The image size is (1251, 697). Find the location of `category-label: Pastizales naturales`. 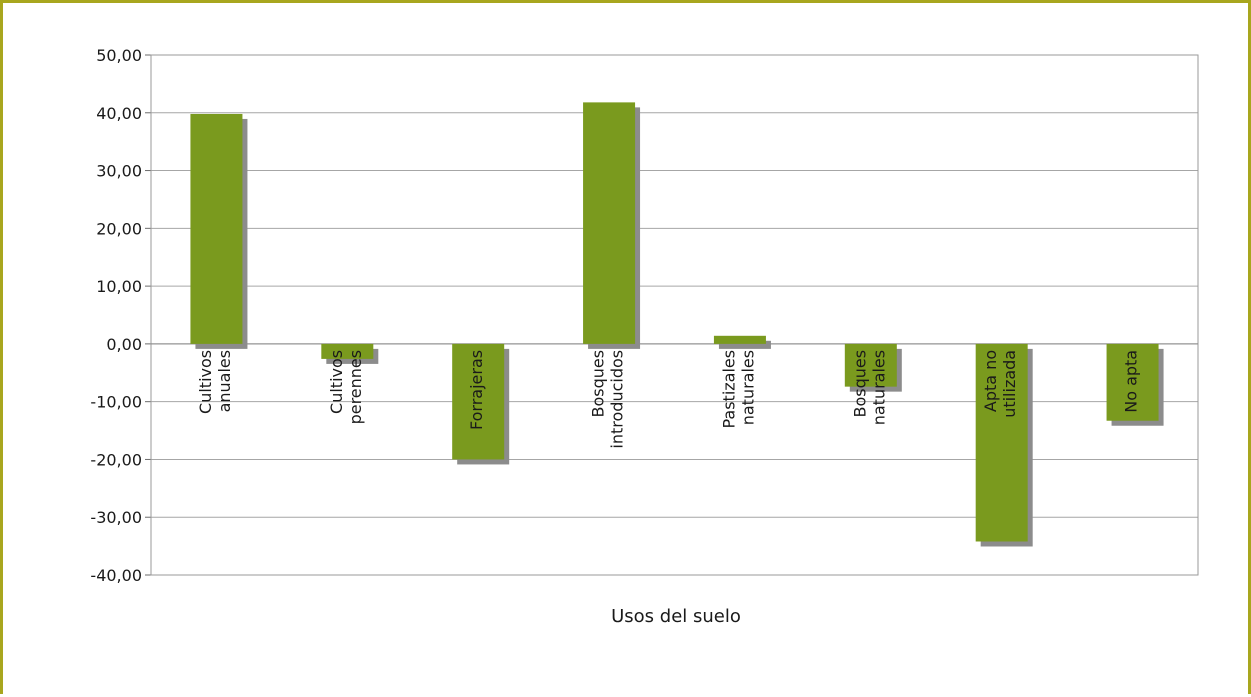

category-label: Pastizales naturales is located at coordinates (738, 389).